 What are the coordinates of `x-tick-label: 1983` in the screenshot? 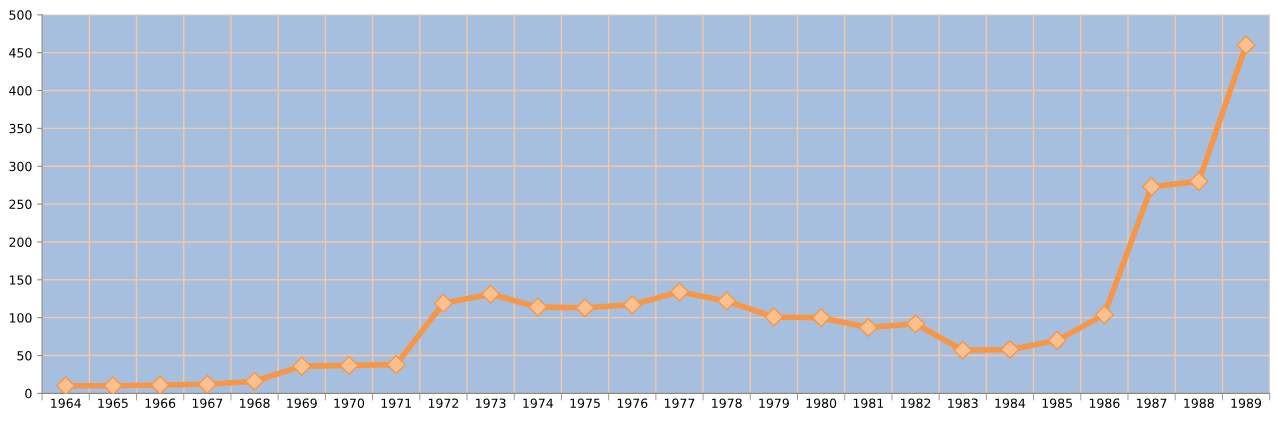 It's located at (963, 403).